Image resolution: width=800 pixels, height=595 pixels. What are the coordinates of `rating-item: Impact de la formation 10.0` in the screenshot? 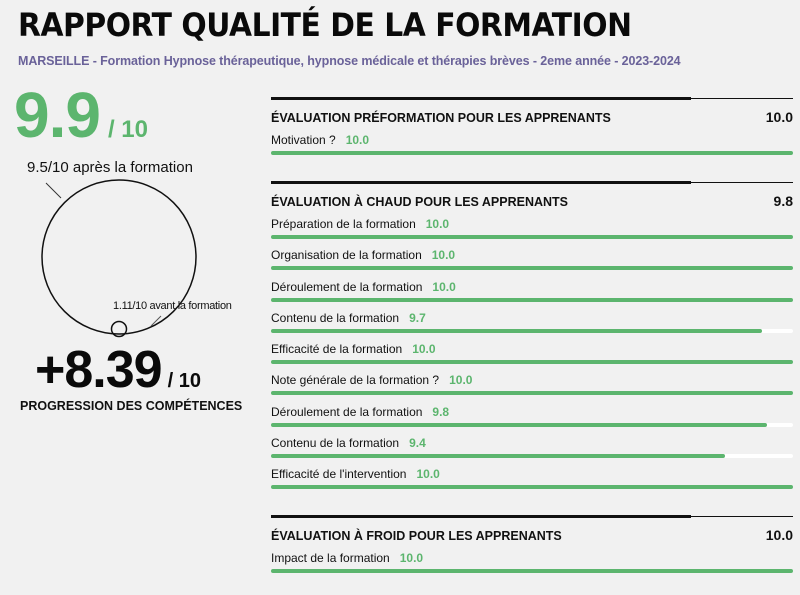 It's located at (532, 562).